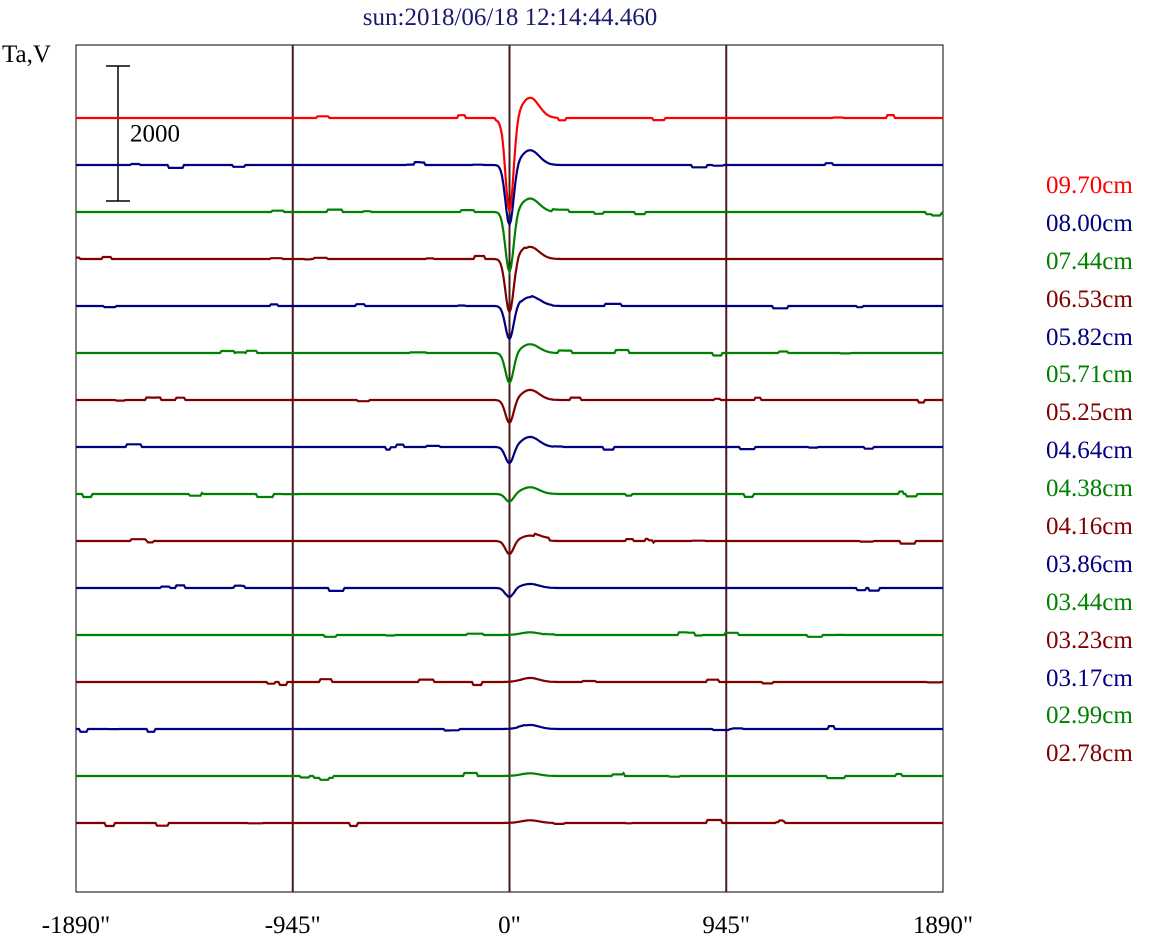 The width and height of the screenshot is (1155, 941). What do you see at coordinates (155, 134) in the screenshot?
I see `scale-bar-label: 2000` at bounding box center [155, 134].